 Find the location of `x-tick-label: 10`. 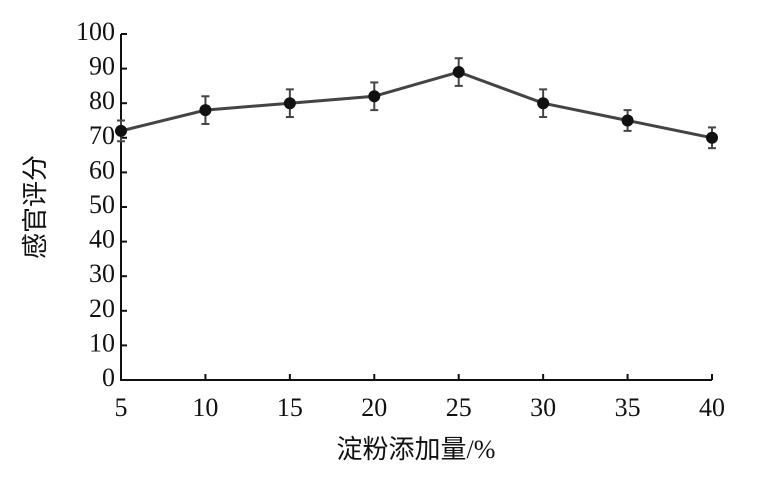

x-tick-label: 10 is located at coordinates (205, 407).